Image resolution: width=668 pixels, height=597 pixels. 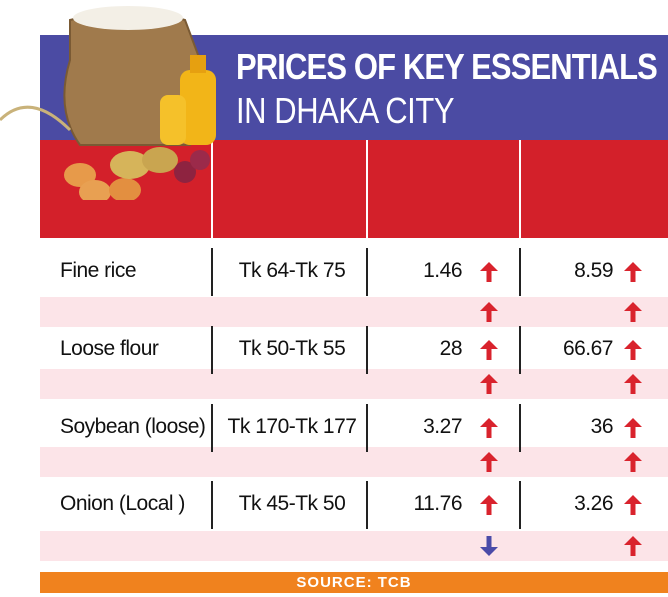 What do you see at coordinates (602, 426) in the screenshot?
I see `change-value: 36` at bounding box center [602, 426].